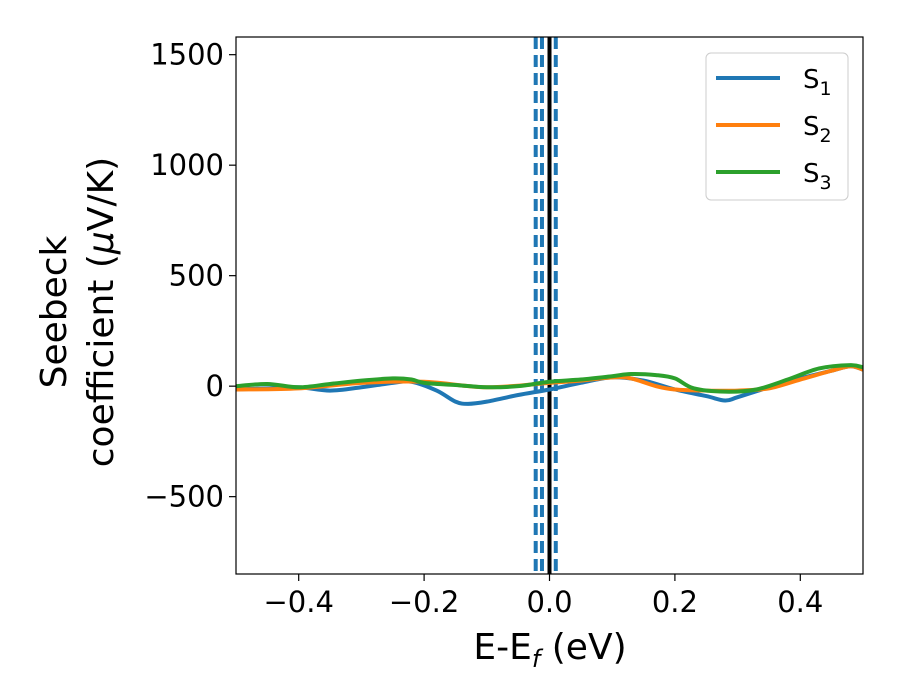 The width and height of the screenshot is (900, 700). I want to click on y-tick-label: 500, so click(196, 276).